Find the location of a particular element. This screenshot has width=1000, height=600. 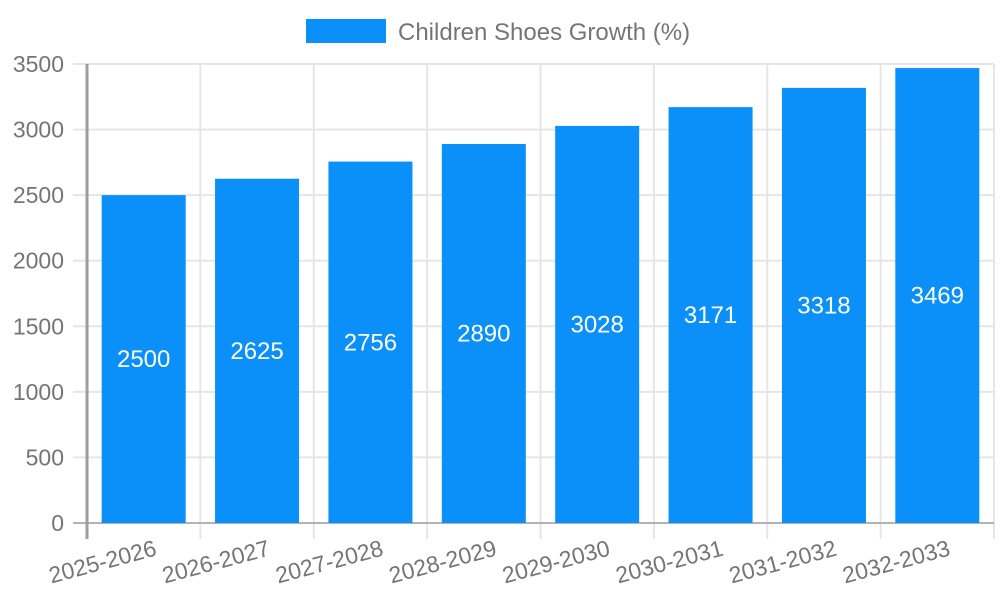

bar-value-label: 2500 is located at coordinates (143, 359).